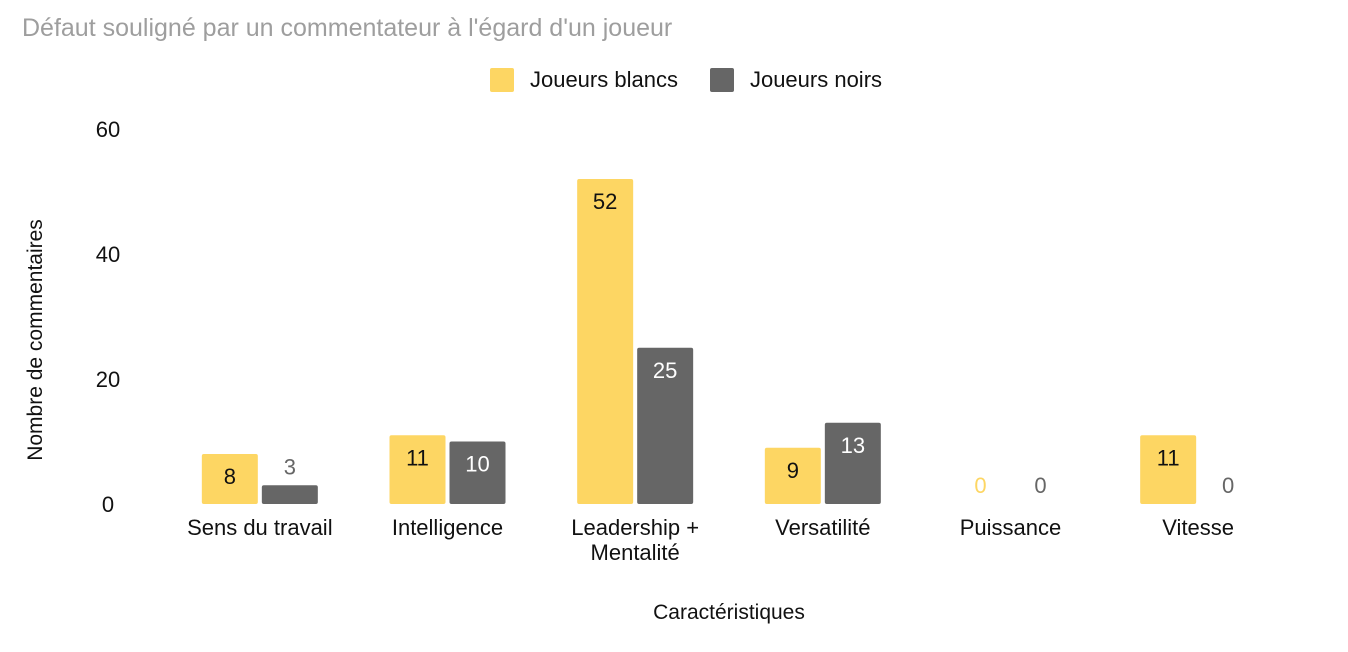  Describe the element at coordinates (35, 340) in the screenshot. I see `y-axis-label: Nombre de commentaires` at that location.